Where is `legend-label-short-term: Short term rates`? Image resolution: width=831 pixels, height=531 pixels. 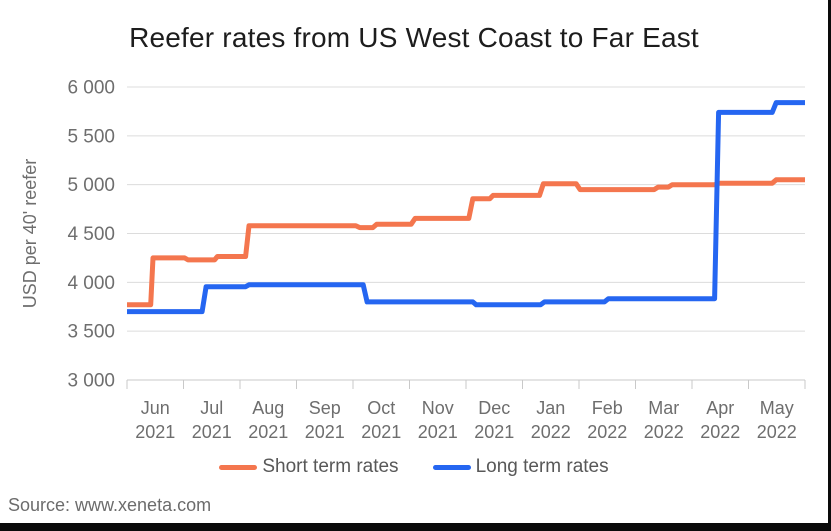
legend-label-short-term: Short term rates is located at coordinates (330, 466).